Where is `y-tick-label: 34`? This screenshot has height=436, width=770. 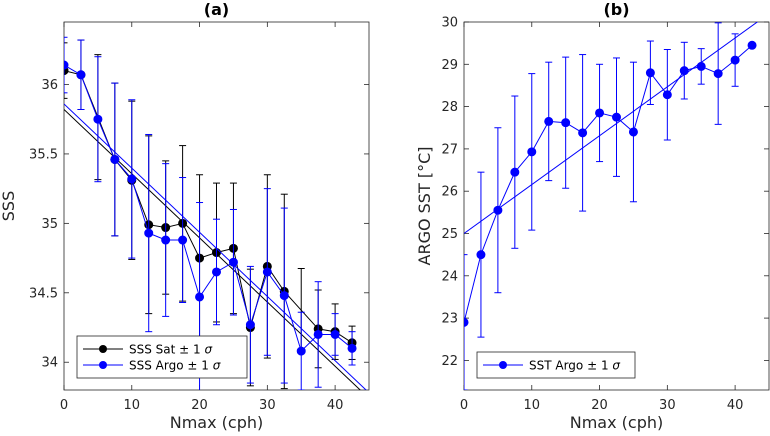
y-tick-label: 34 is located at coordinates (49, 363).